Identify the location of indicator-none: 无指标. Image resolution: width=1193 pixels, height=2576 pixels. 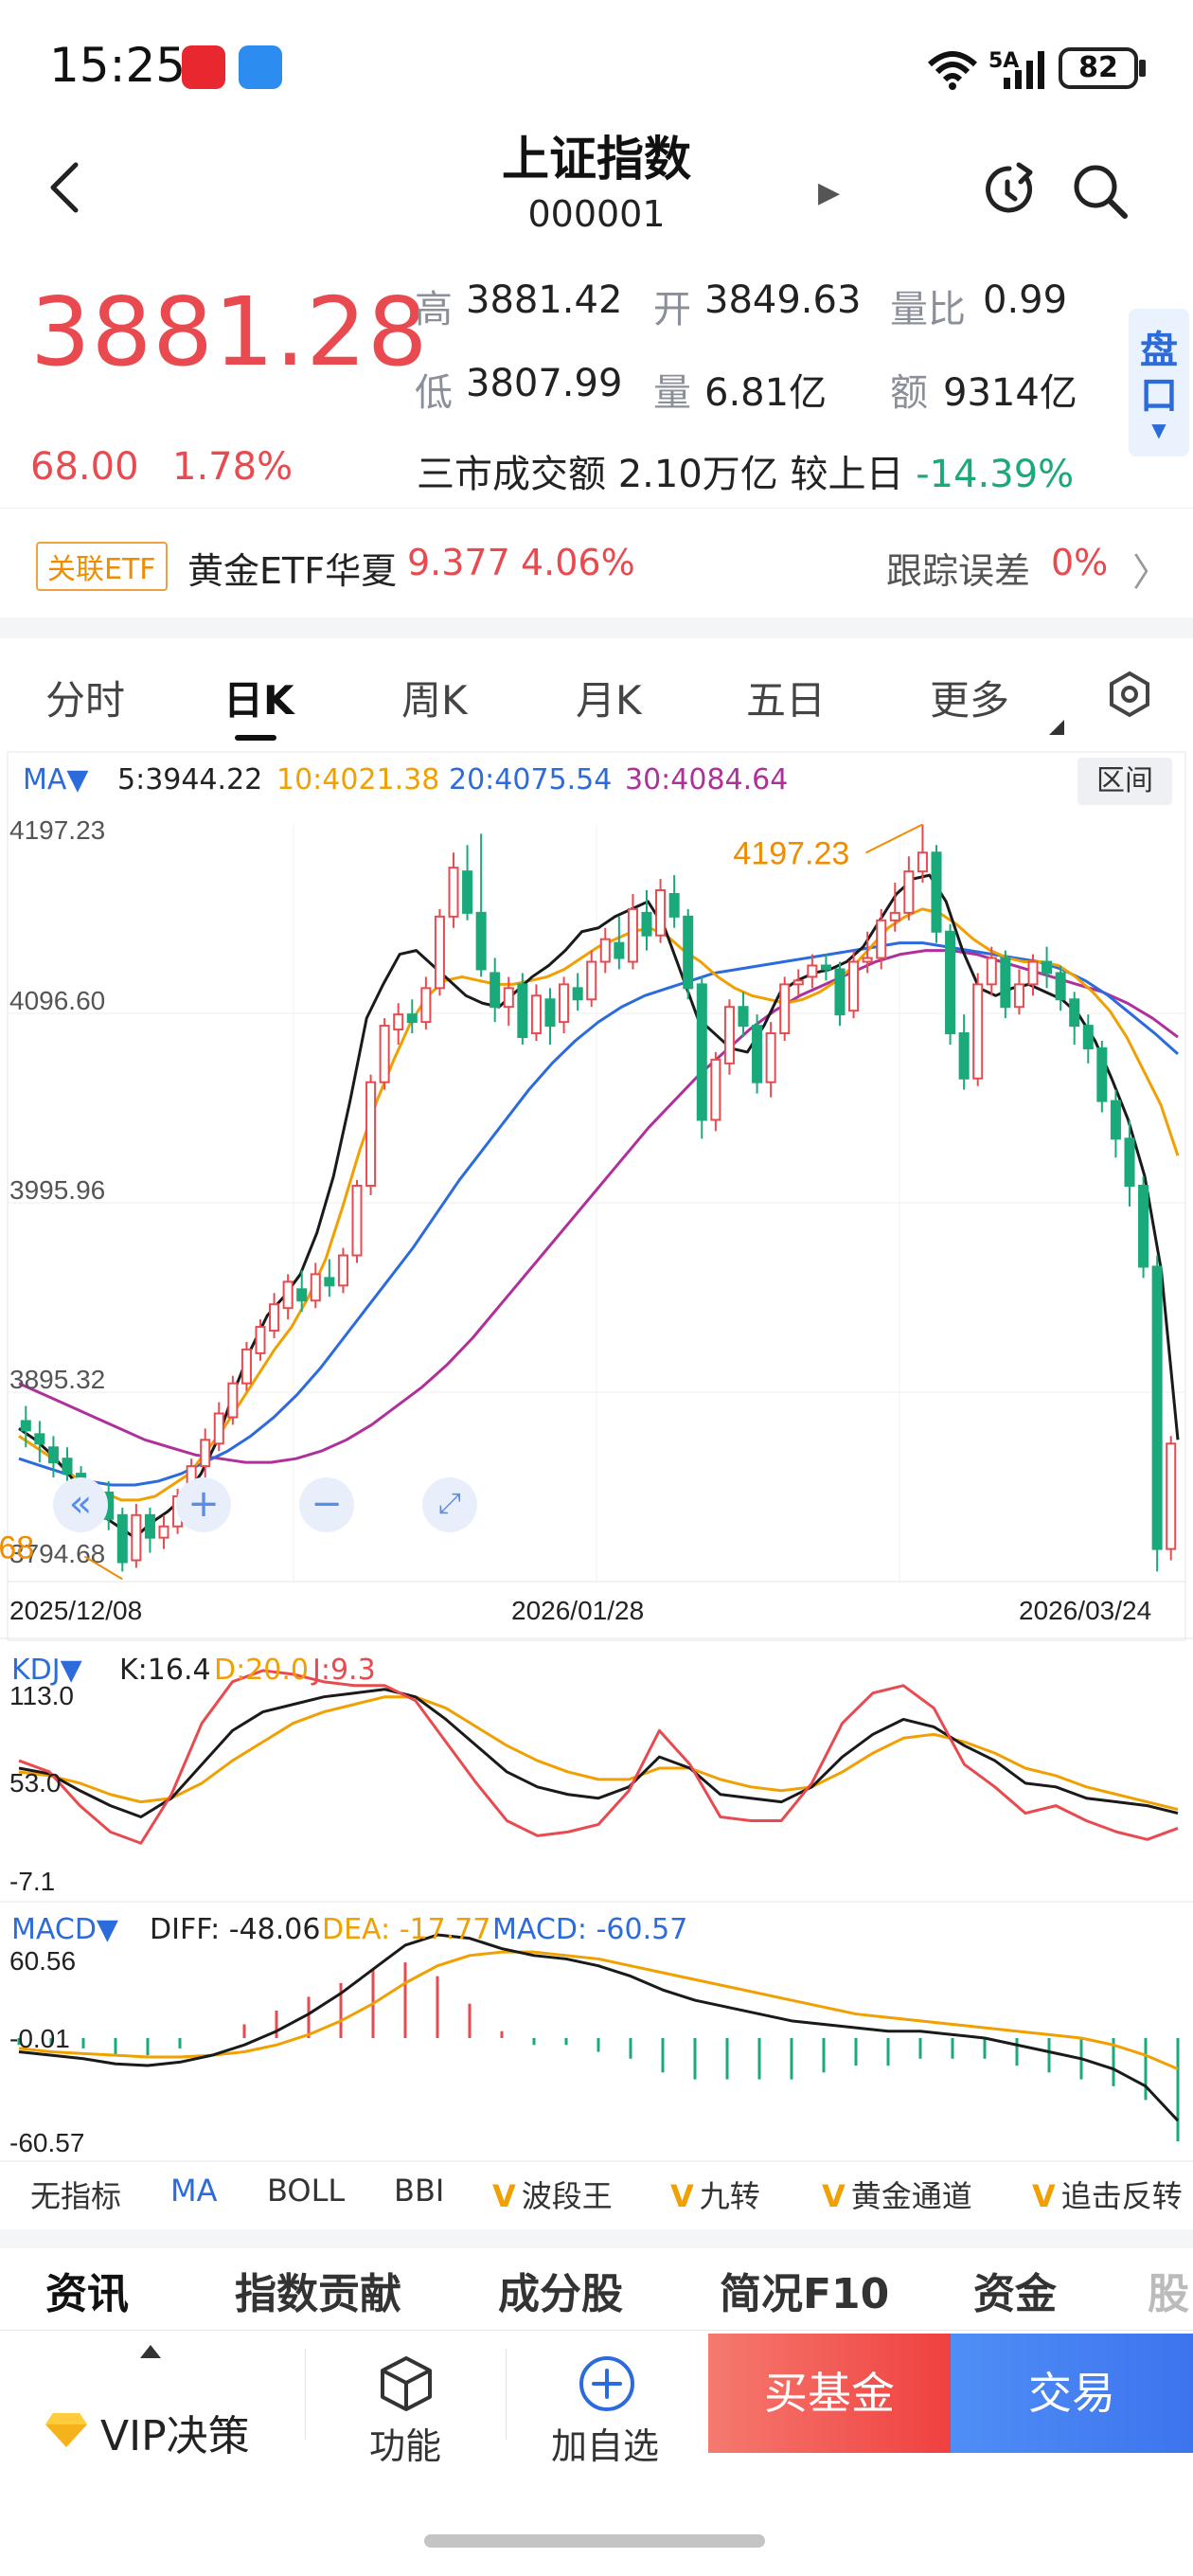
(76, 2196).